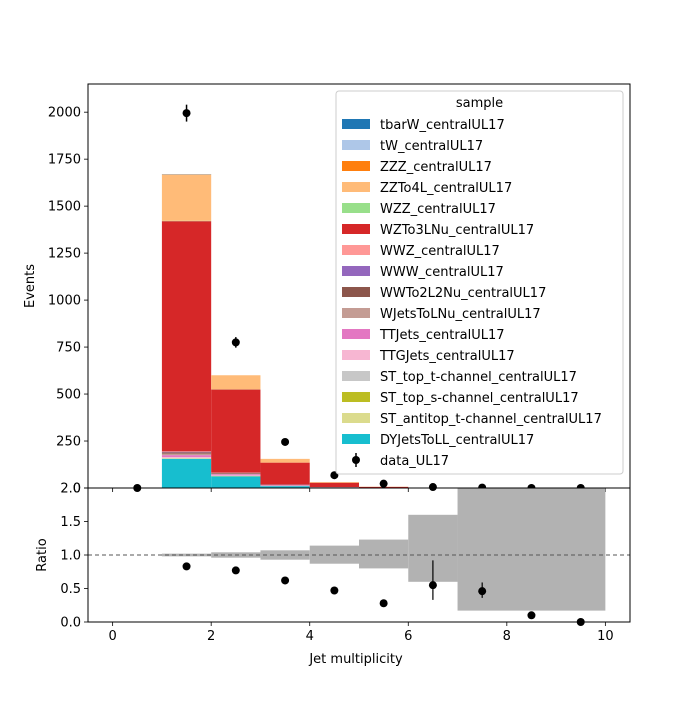  I want to click on legend-entry-label: WZTo3LNu_centralUL17, so click(457, 230).